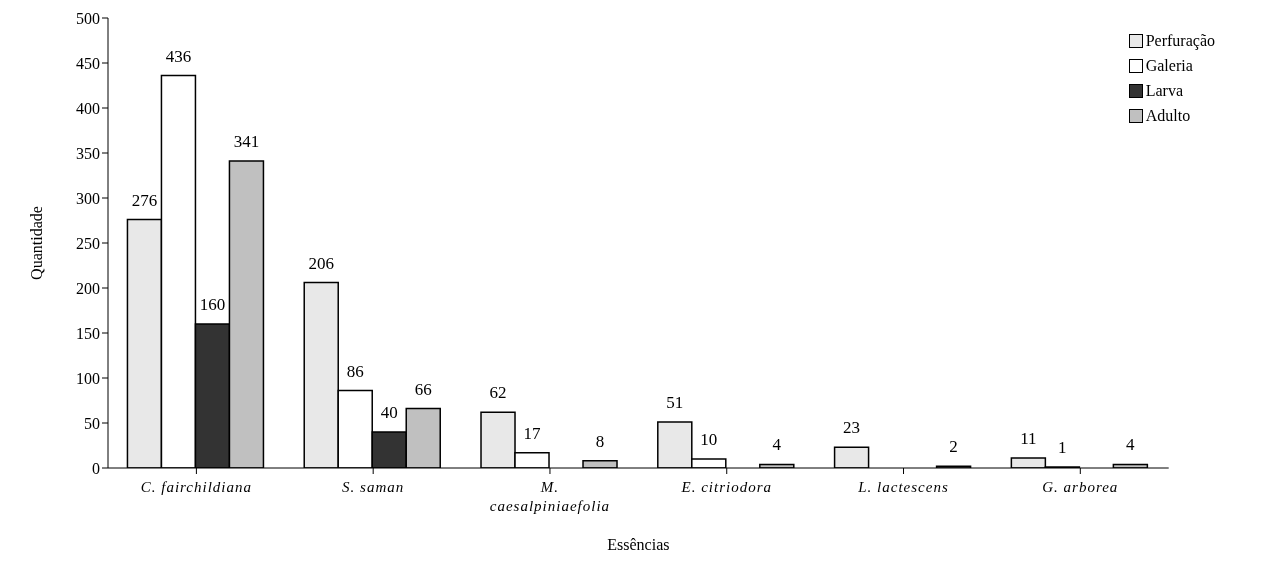 The width and height of the screenshot is (1283, 566). What do you see at coordinates (638, 544) in the screenshot?
I see `x-axis-title: Essências` at bounding box center [638, 544].